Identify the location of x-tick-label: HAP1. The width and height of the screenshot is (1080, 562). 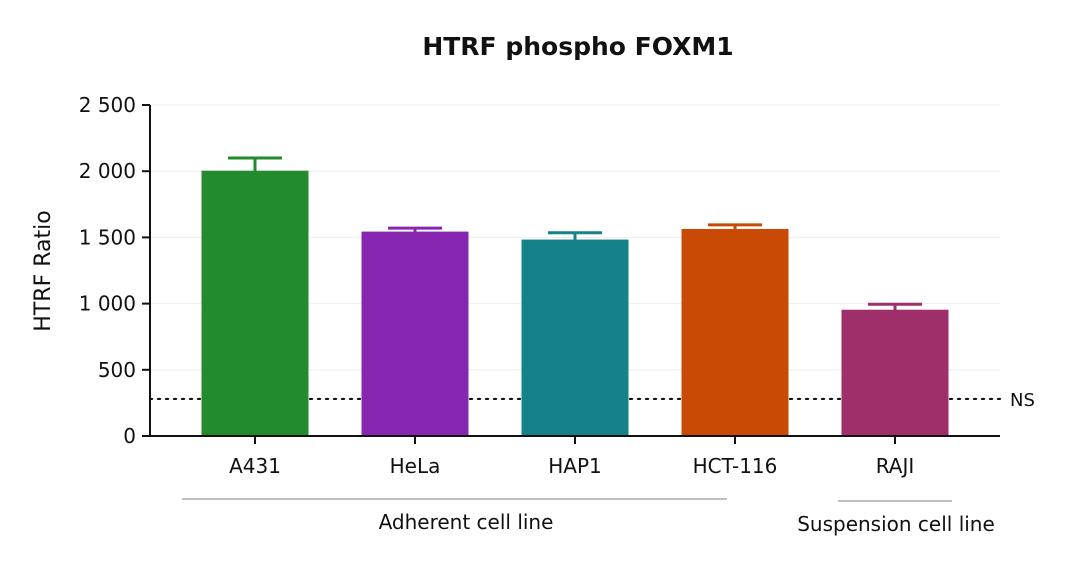
(575, 466).